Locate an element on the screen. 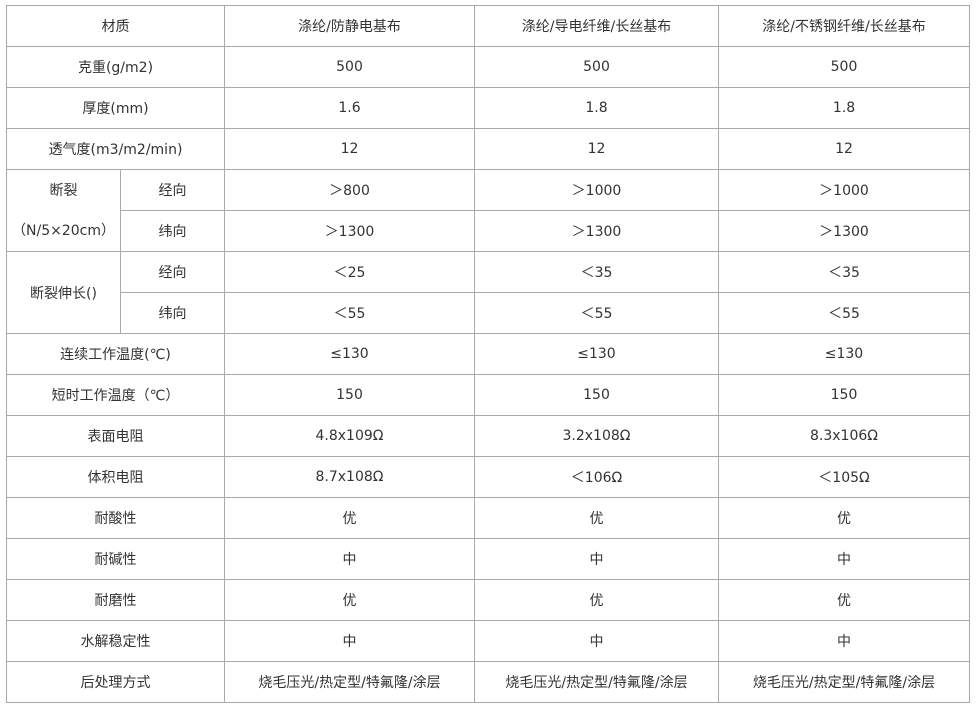 The height and width of the screenshot is (707, 977). table-row-breaking: 断裂 （N/5×20cm） 经向 ＞800 ＞1000 ＞1000 is located at coordinates (488, 210).